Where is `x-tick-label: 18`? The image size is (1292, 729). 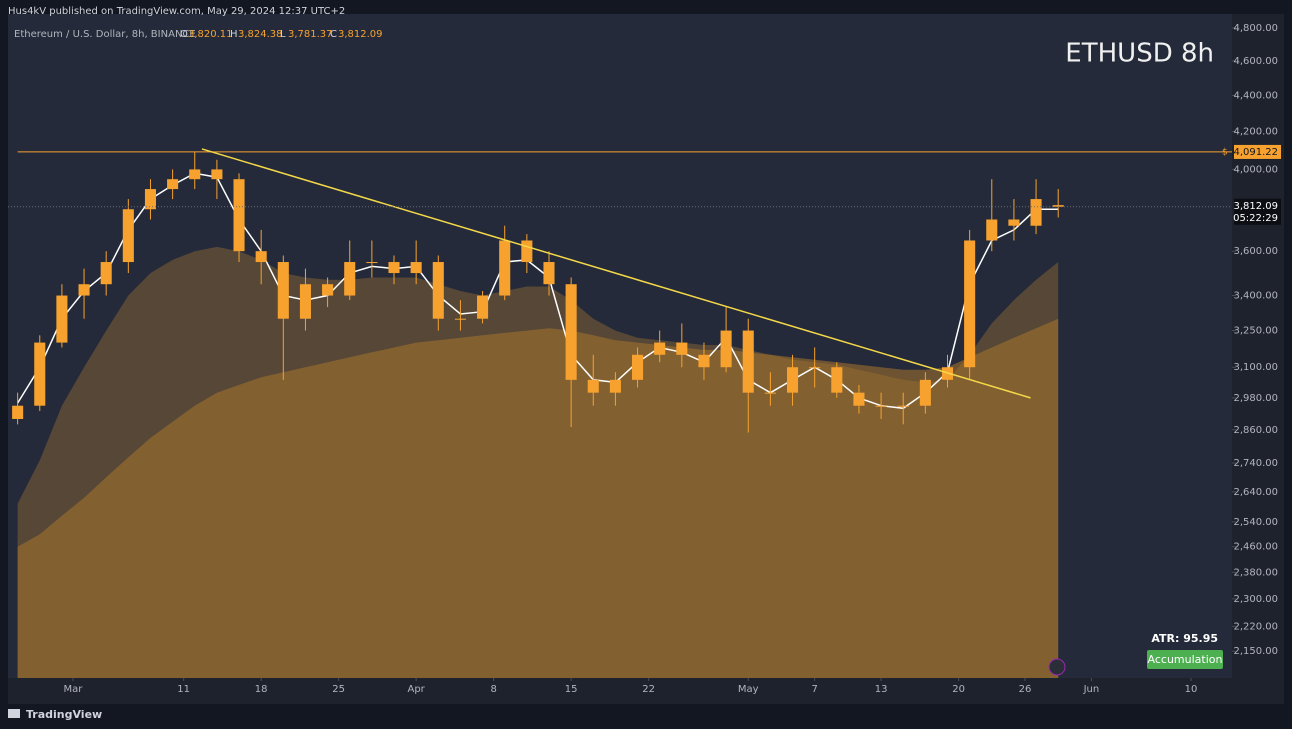
x-tick-label: 18 is located at coordinates (261, 689).